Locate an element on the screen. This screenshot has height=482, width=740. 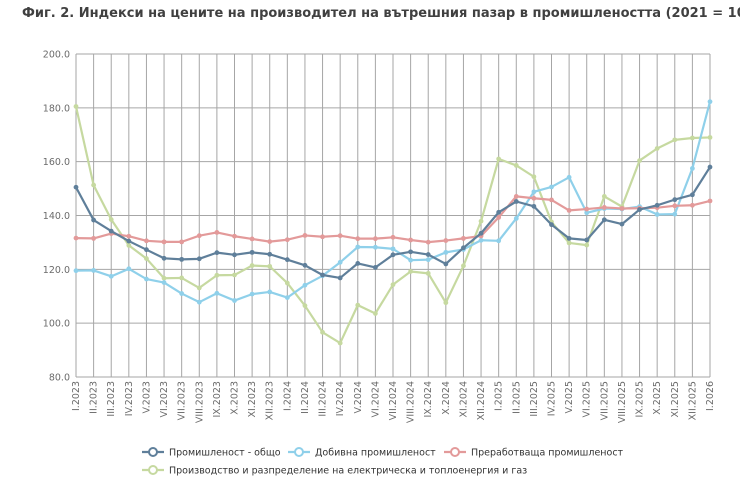
y-tick-label: 180.0 is located at coordinates (56, 108).